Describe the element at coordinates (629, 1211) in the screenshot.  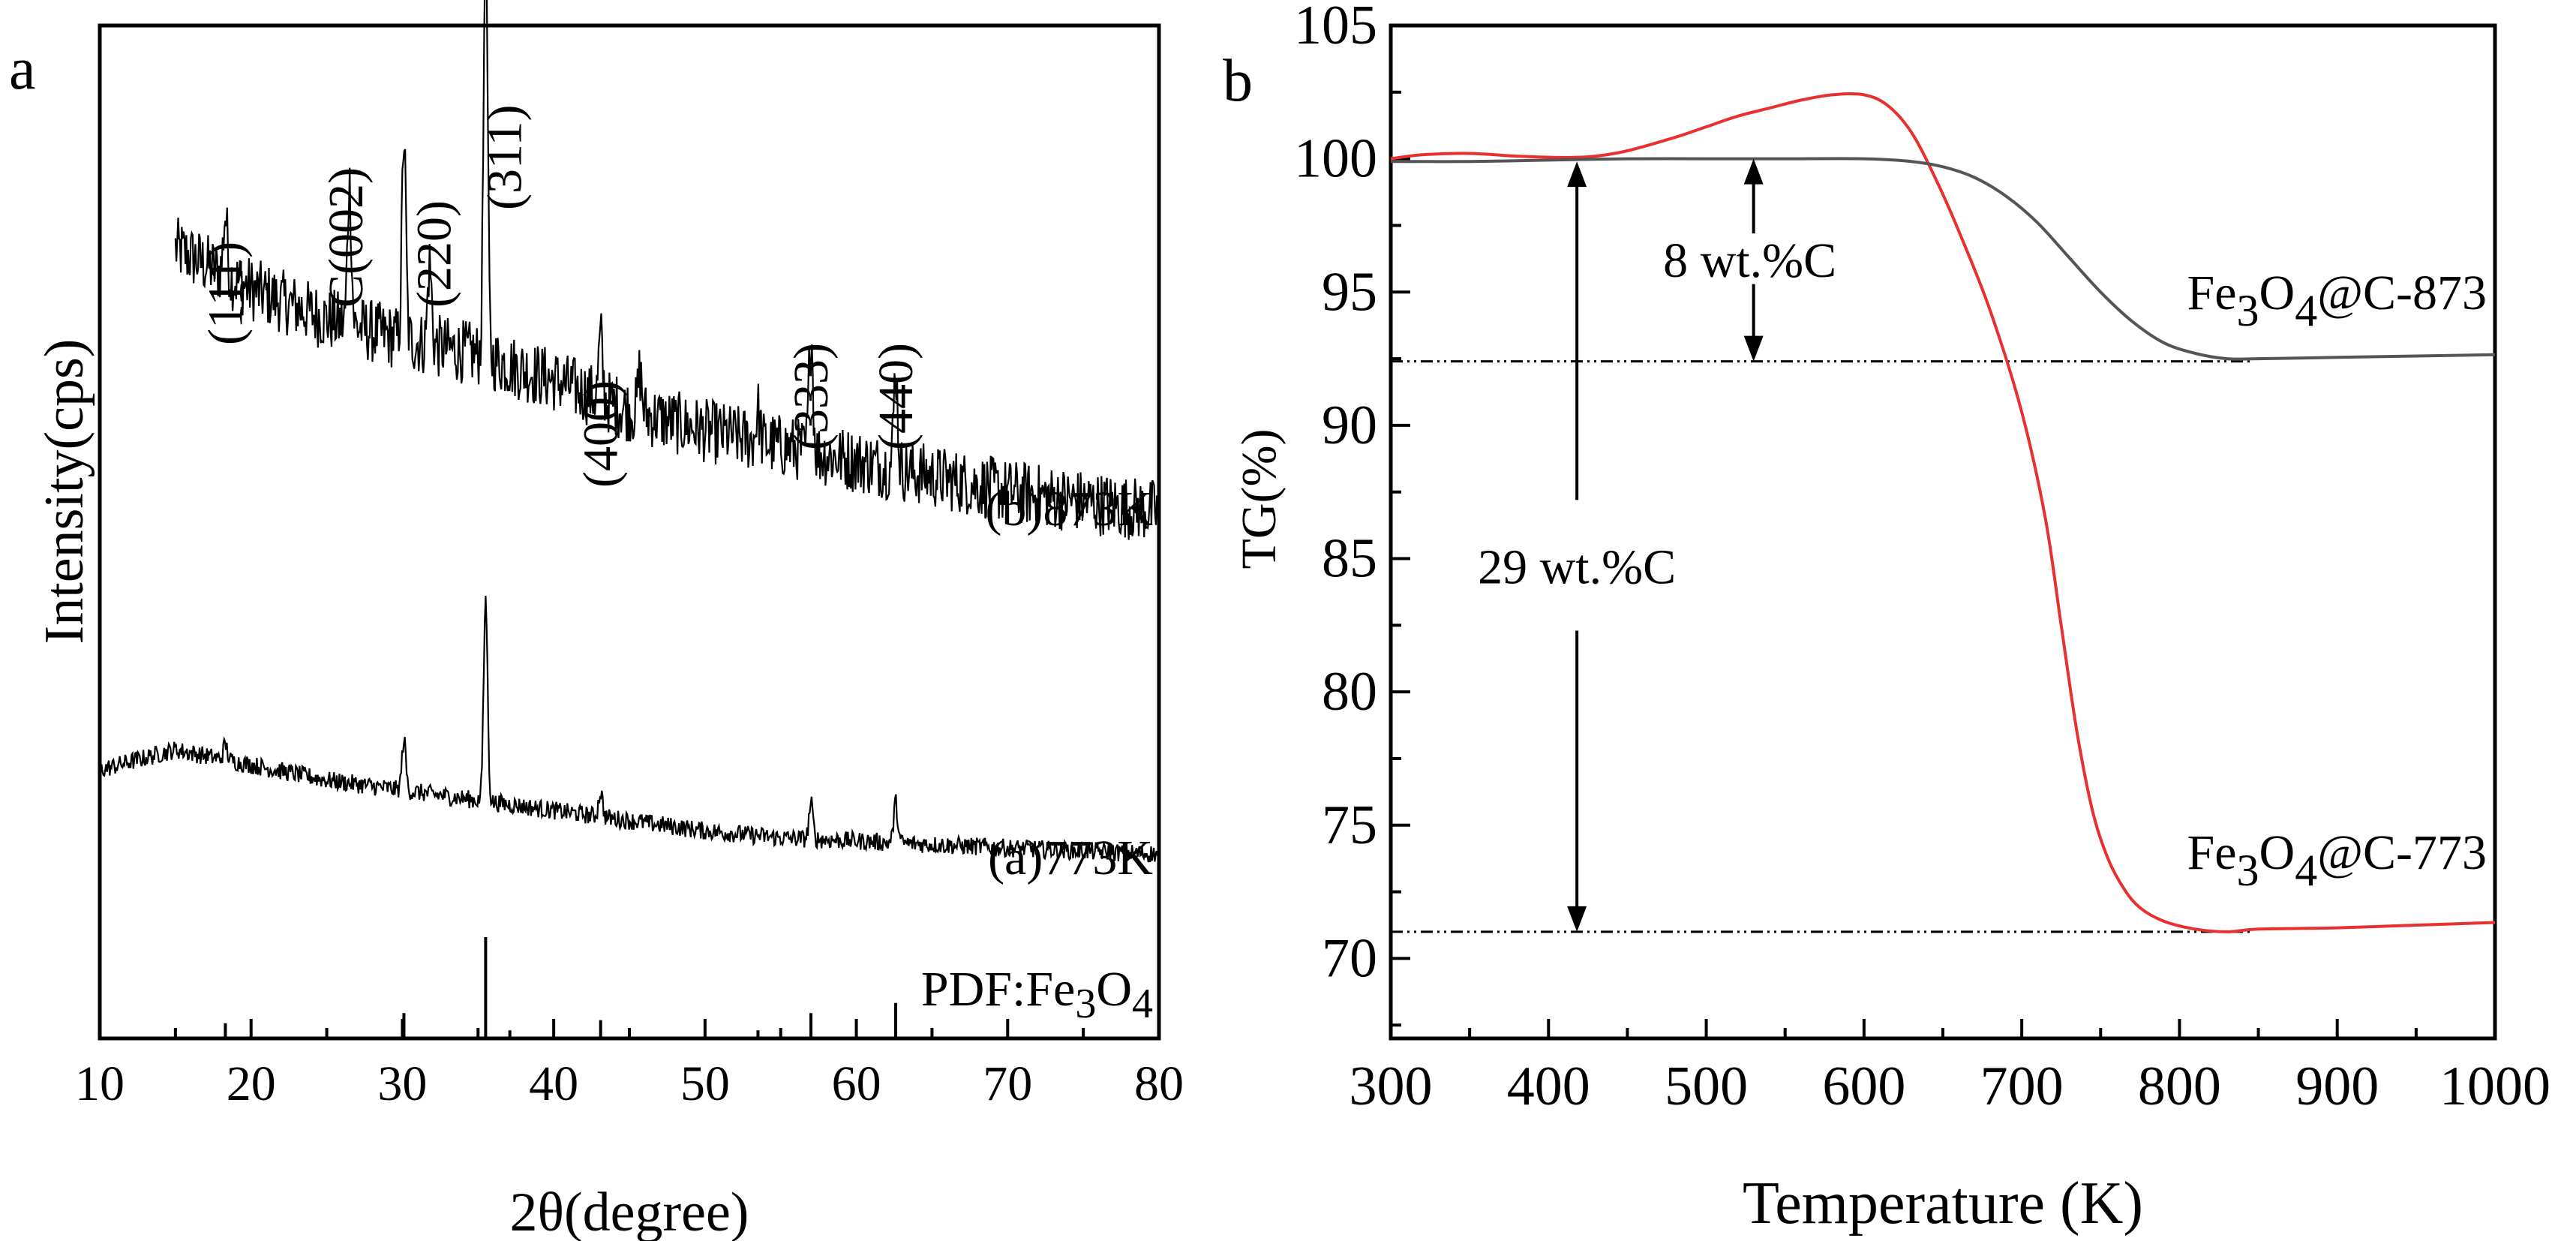
I see `xrd-x-axis-label: 2θ(degree)` at that location.